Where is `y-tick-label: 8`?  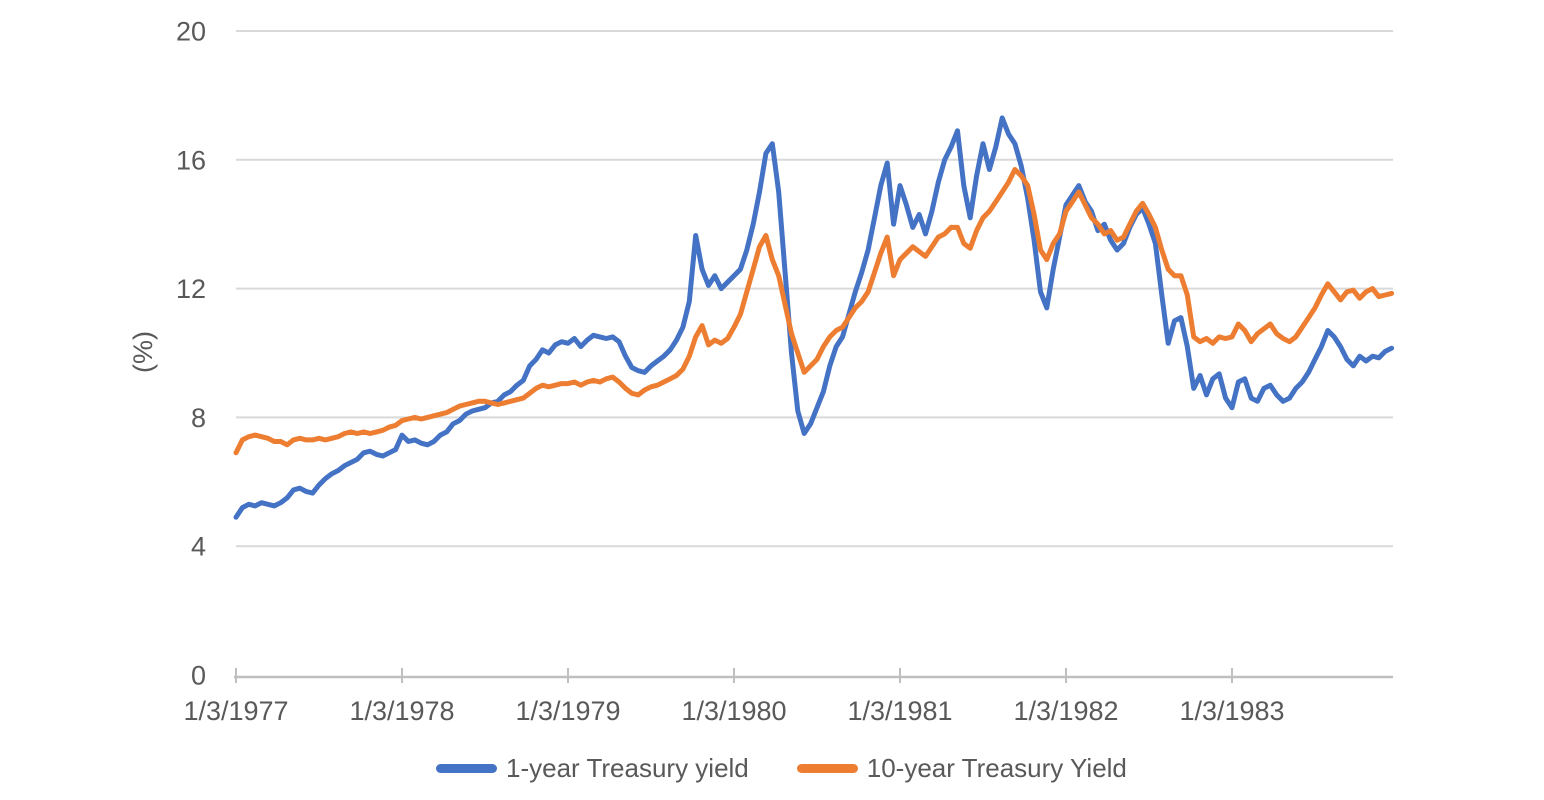
y-tick-label: 8 is located at coordinates (198, 418).